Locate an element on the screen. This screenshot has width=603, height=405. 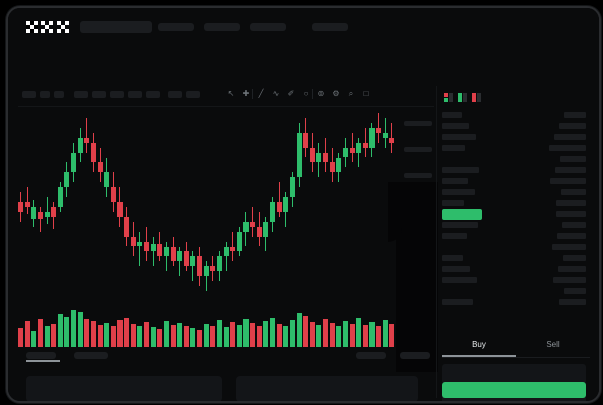
order-price-field is located at coordinates (514, 374).